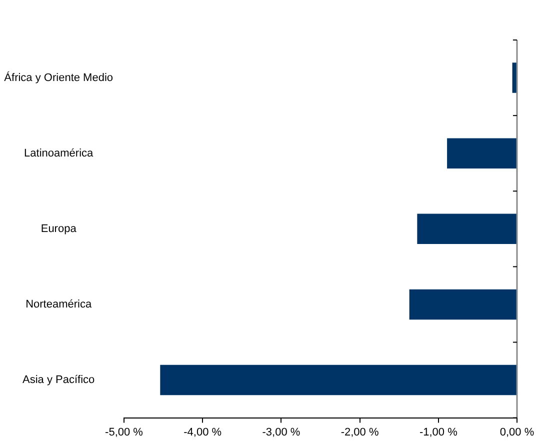  What do you see at coordinates (59, 228) in the screenshot?
I see `y-tick-label: Europa` at bounding box center [59, 228].